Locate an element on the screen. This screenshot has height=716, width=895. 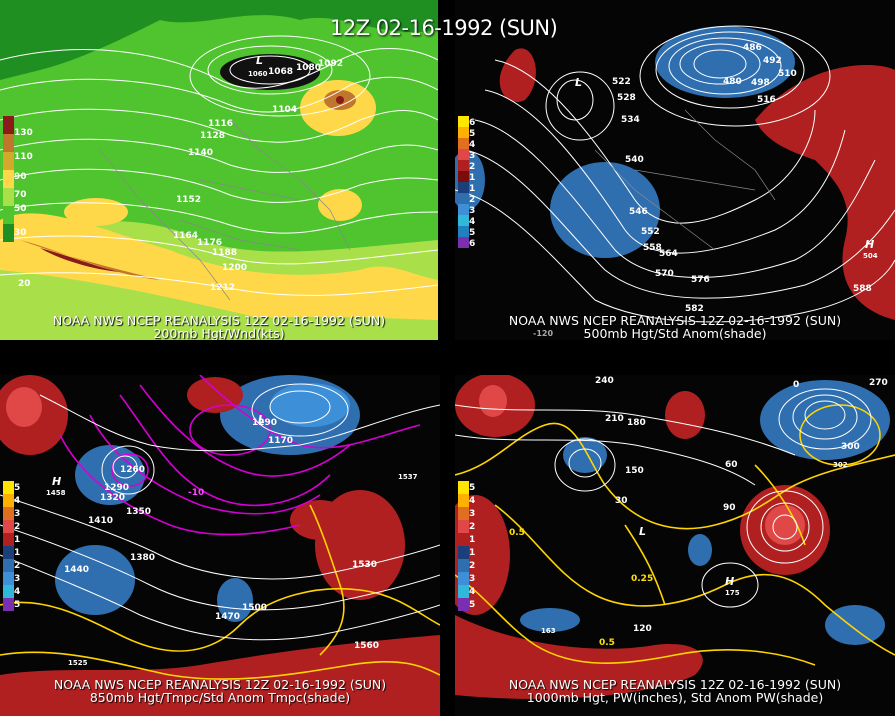
contour-label: 1200 is located at coordinates (234, 268).